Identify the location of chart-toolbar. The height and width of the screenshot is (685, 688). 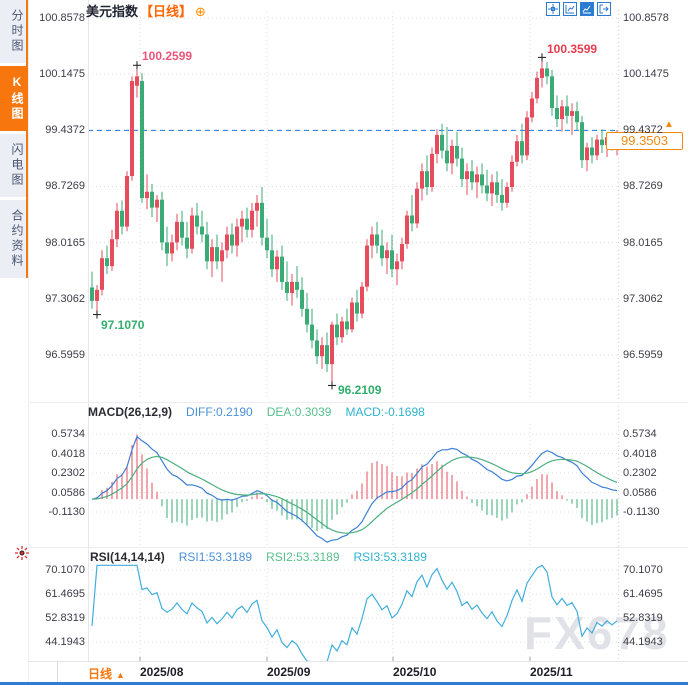
(578, 9).